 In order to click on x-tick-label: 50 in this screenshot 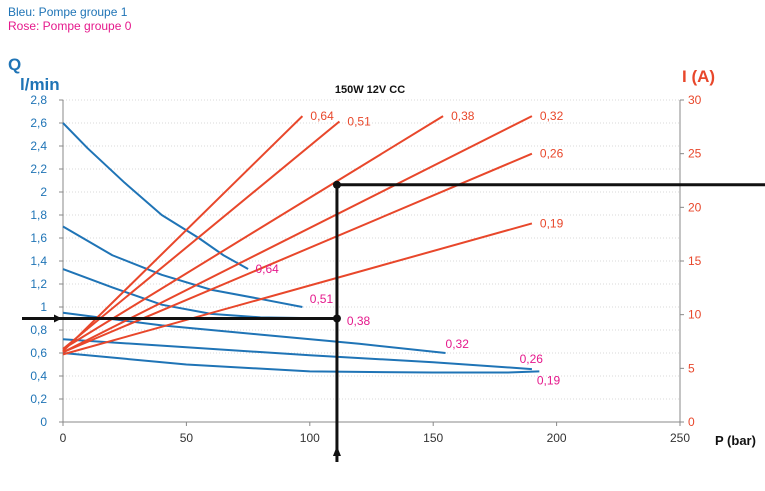, I will do `click(187, 438)`.